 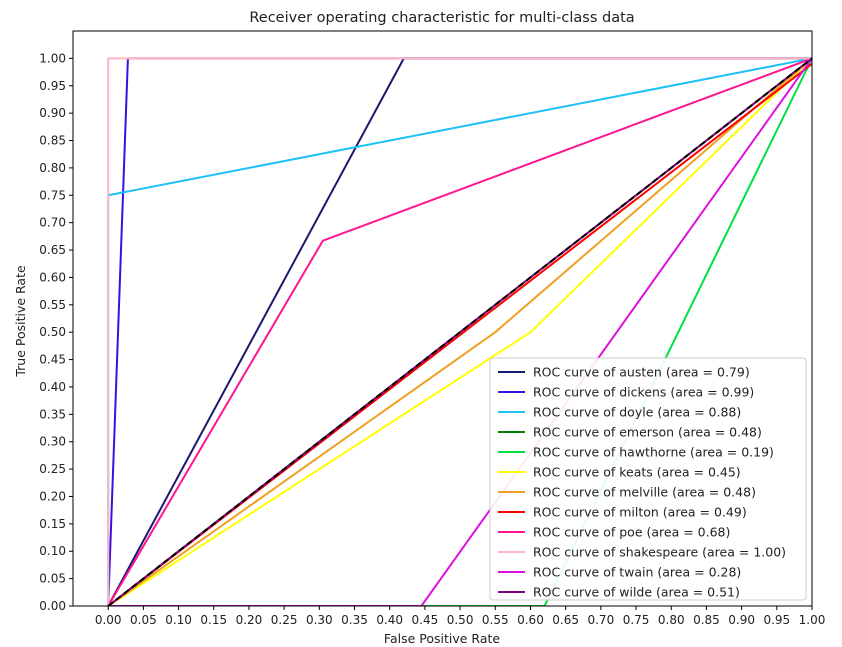 I want to click on y-tick-label: 0.60, so click(x=52, y=277).